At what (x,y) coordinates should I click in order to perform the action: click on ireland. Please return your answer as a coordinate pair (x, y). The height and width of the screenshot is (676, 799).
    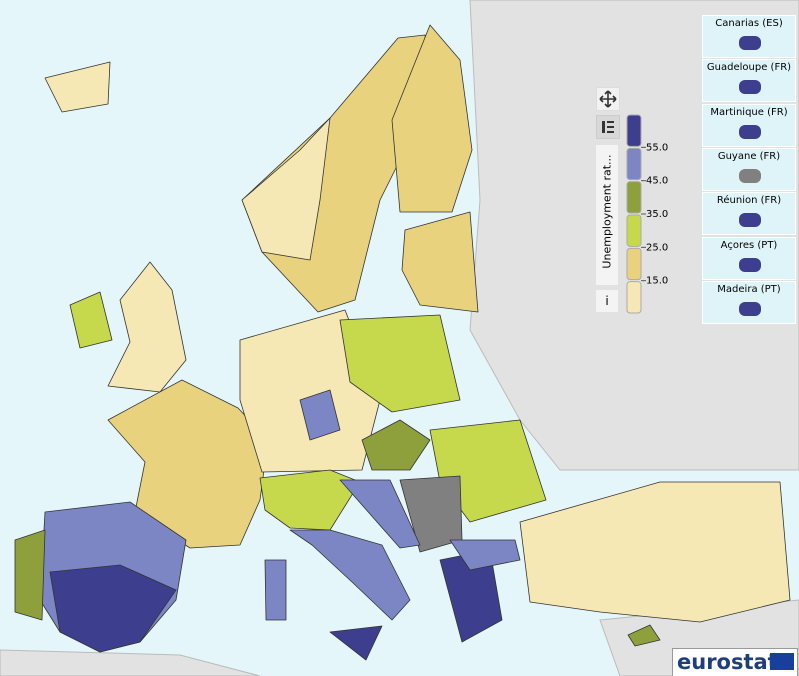
    Looking at the image, I should click on (91, 320).